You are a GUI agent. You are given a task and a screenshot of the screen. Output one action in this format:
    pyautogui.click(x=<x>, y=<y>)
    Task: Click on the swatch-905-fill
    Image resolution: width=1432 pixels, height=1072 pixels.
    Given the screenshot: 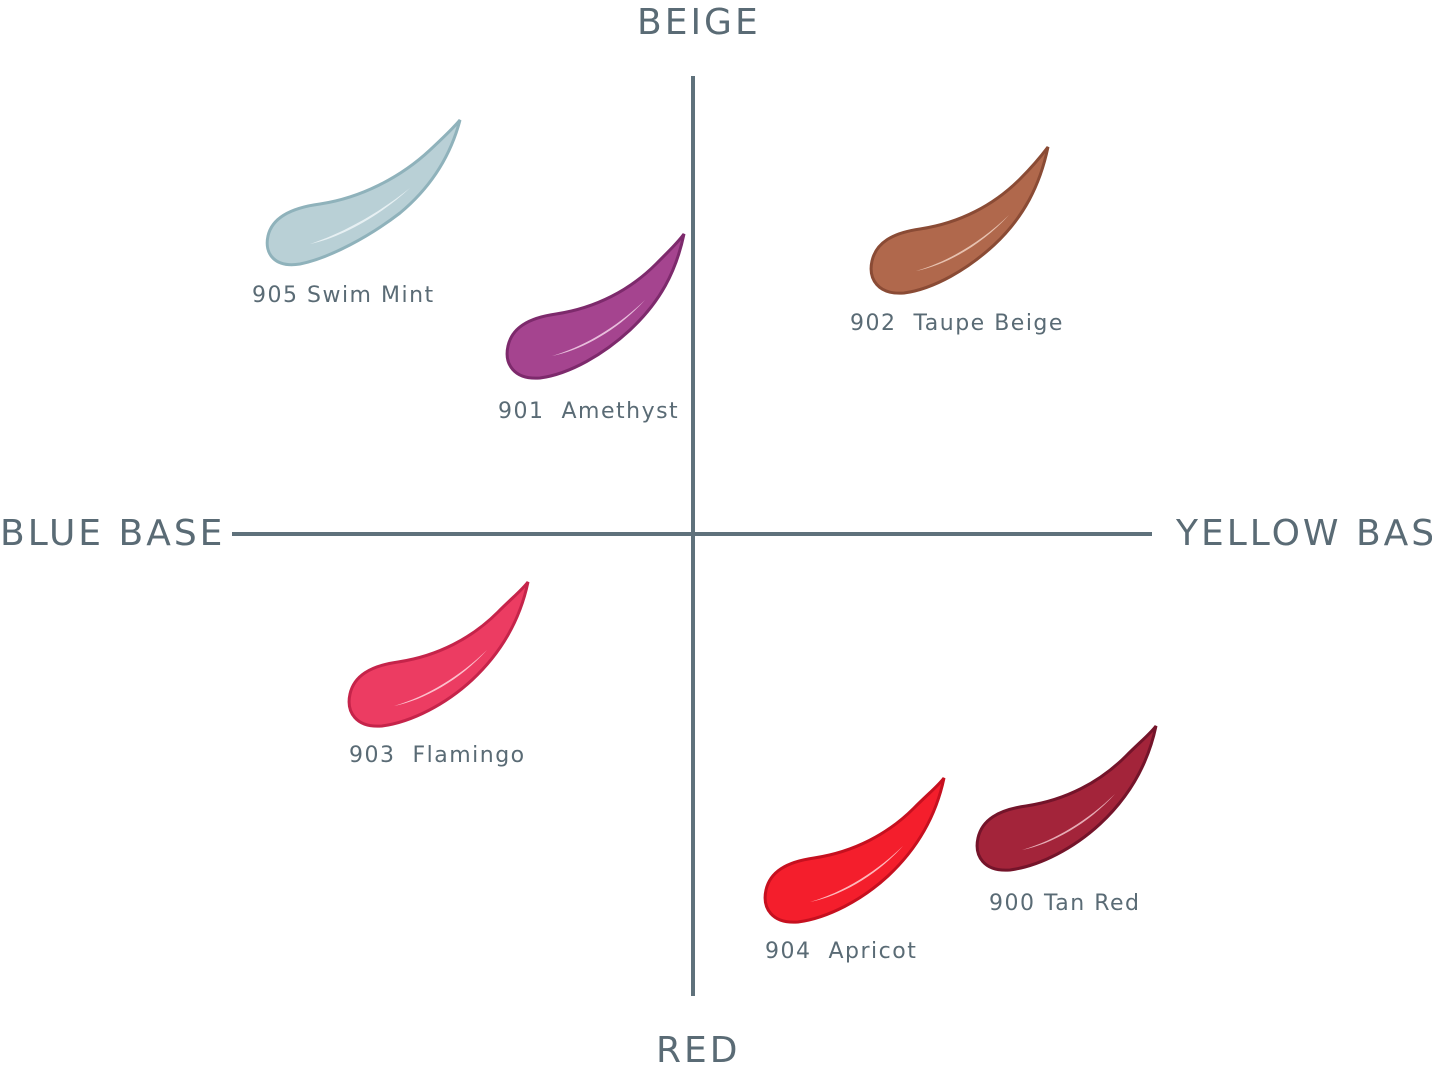 What is the action you would take?
    pyautogui.click(x=363, y=193)
    